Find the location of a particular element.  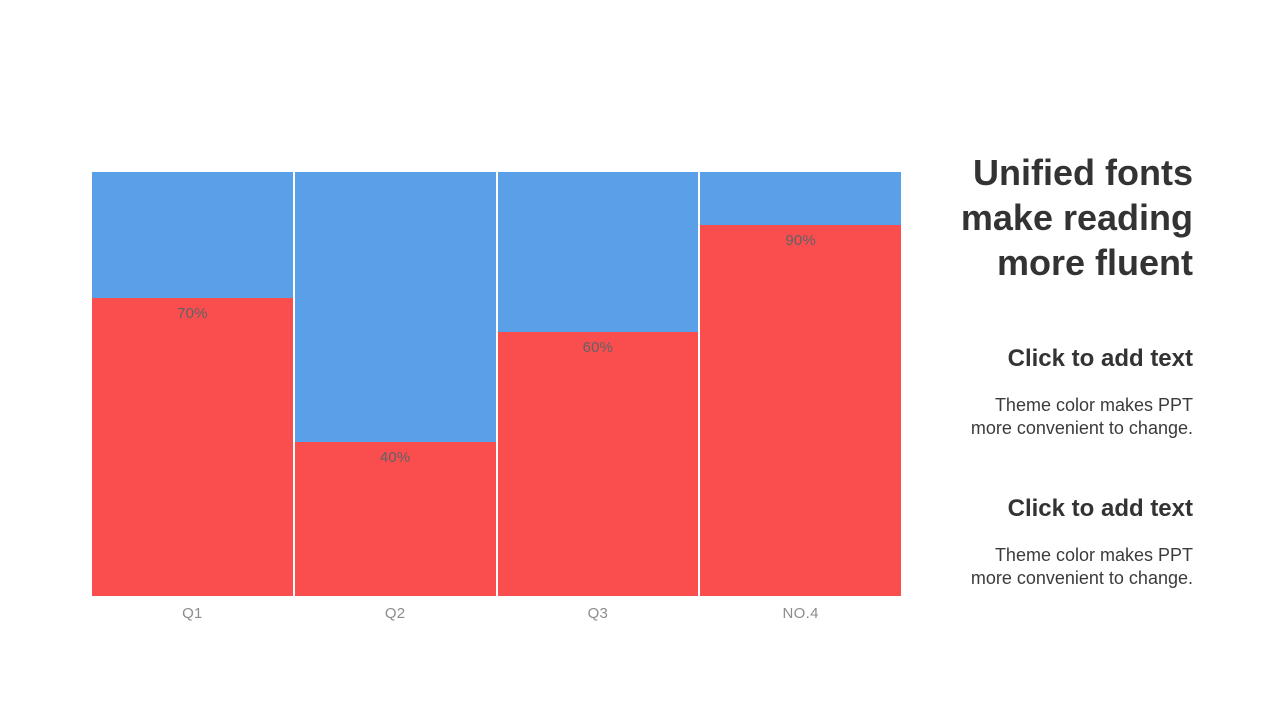

bar-segment-bottom: 70% is located at coordinates (192, 446).